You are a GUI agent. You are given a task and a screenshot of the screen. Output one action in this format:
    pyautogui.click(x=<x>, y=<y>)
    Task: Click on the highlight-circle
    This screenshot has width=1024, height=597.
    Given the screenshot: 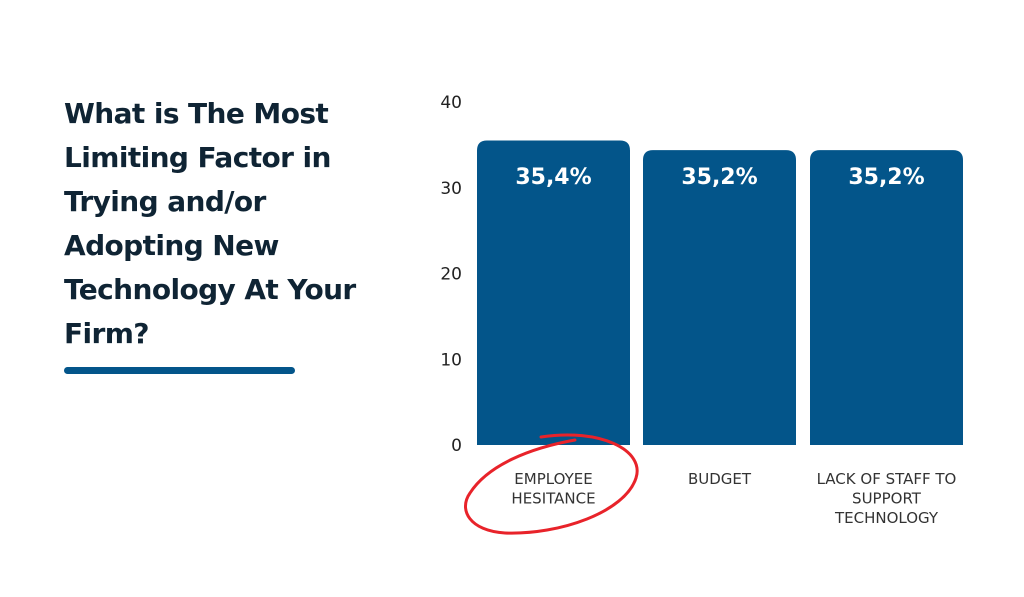 What is the action you would take?
    pyautogui.click(x=551, y=484)
    